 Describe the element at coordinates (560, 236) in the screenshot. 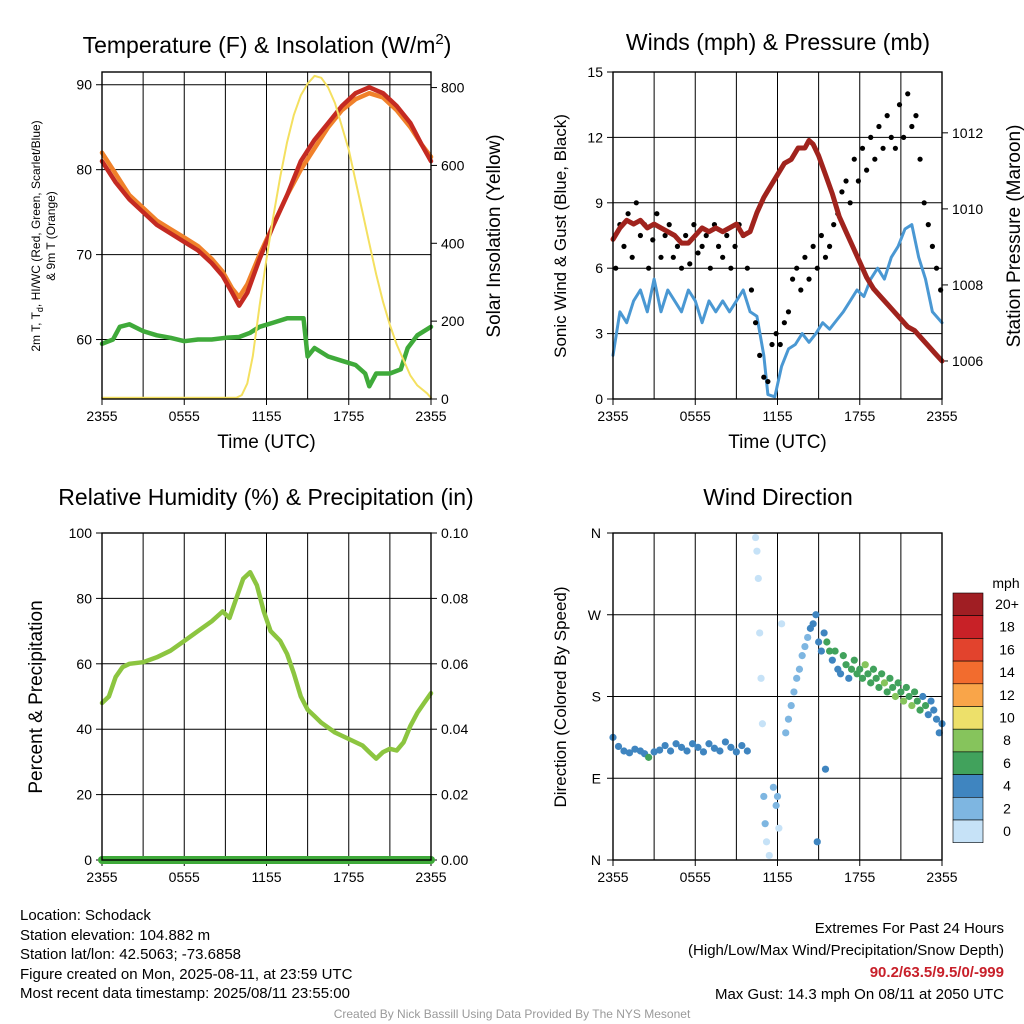

I see `y-axis-label: Sonic Wind & Gust (Blue, Black)` at that location.